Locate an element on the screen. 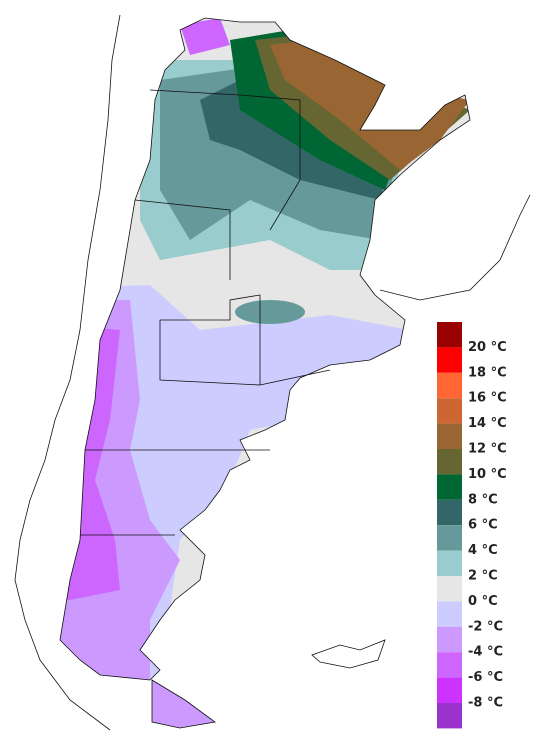 This screenshot has height=749, width=538. legend-label: -4 °C is located at coordinates (485, 652).